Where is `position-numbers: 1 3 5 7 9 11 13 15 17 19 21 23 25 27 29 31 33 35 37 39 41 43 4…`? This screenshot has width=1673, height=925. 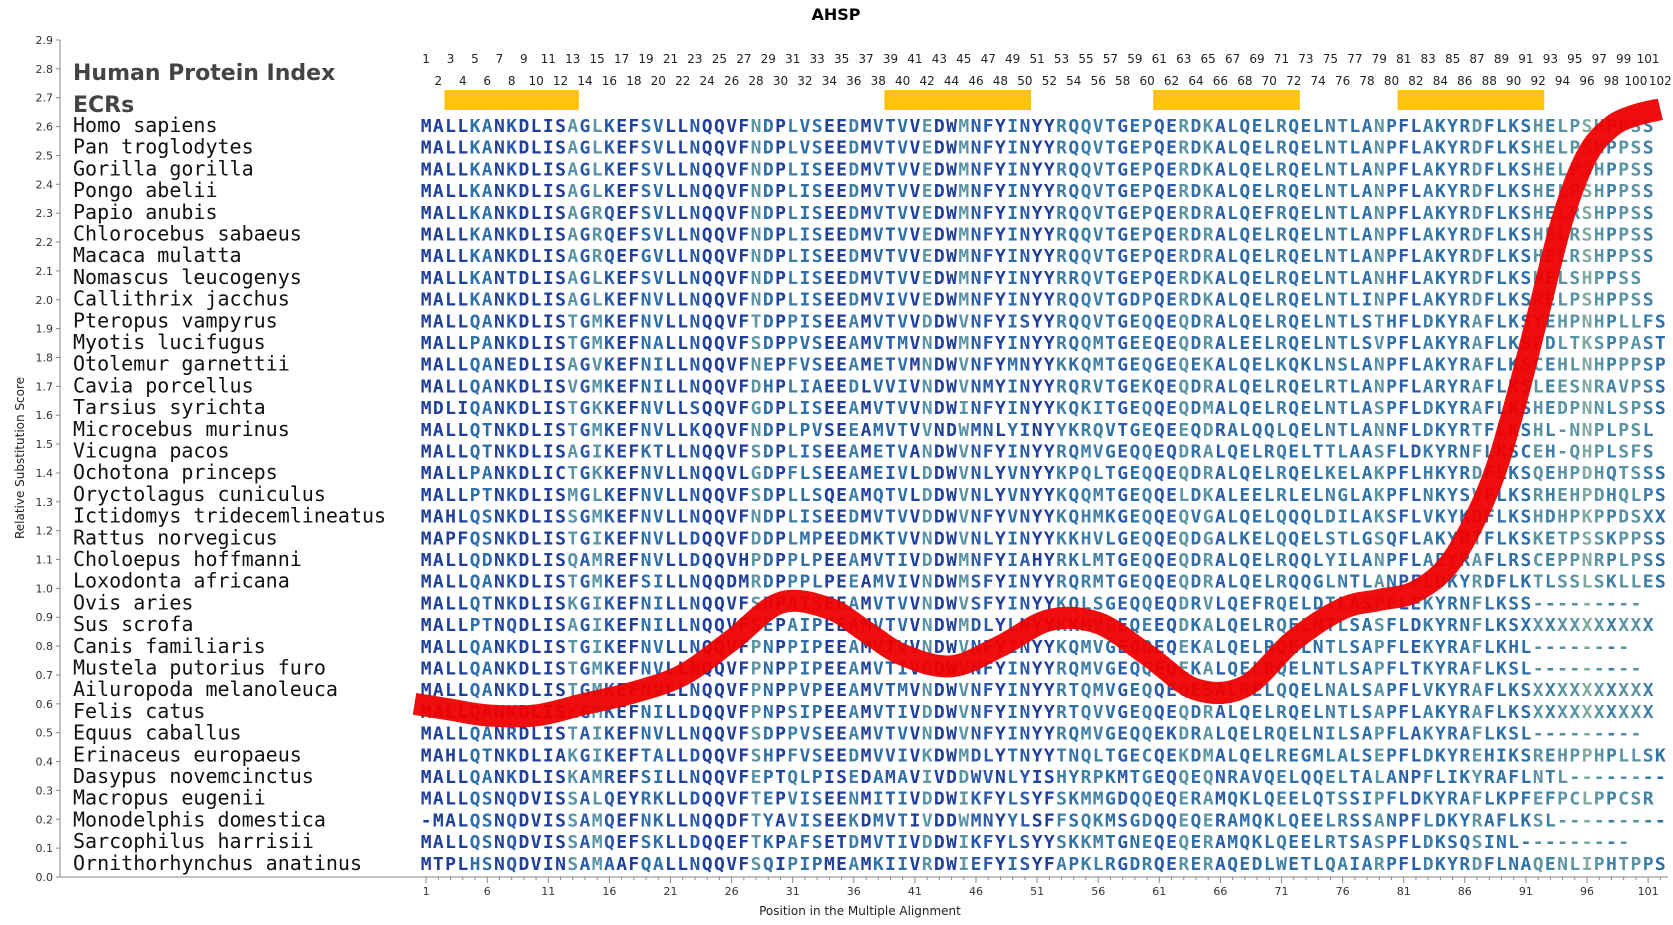 position-numbers: 1 3 5 7 9 11 13 15 17 19 21 23 25 27 29 31 33 35 37 39 41 43 4… is located at coordinates (1046, 70).